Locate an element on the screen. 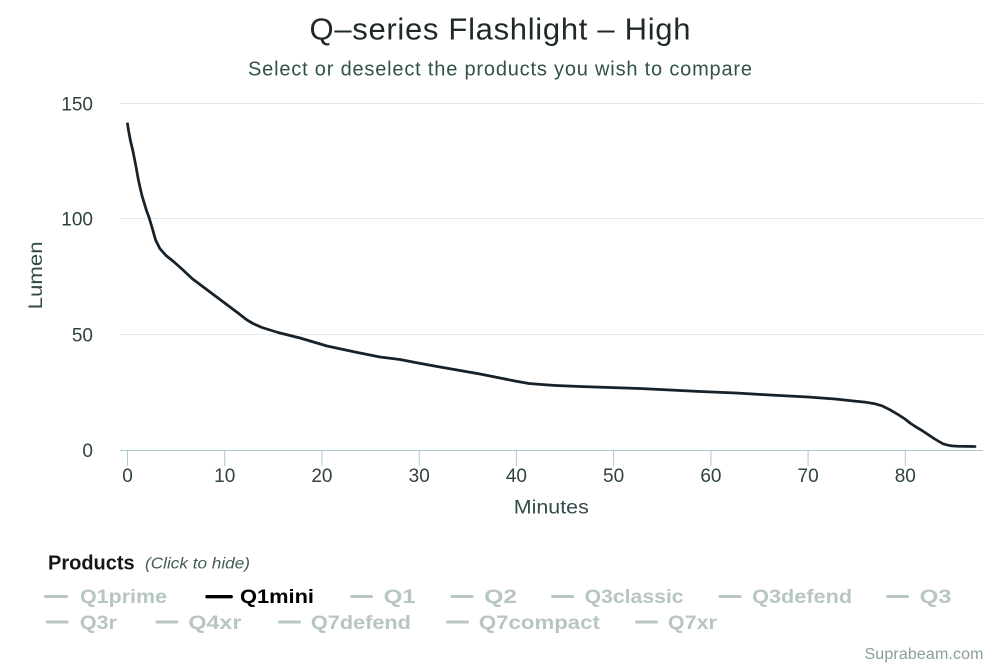 The image size is (1000, 667). svg-text: 60 is located at coordinates (710, 476).